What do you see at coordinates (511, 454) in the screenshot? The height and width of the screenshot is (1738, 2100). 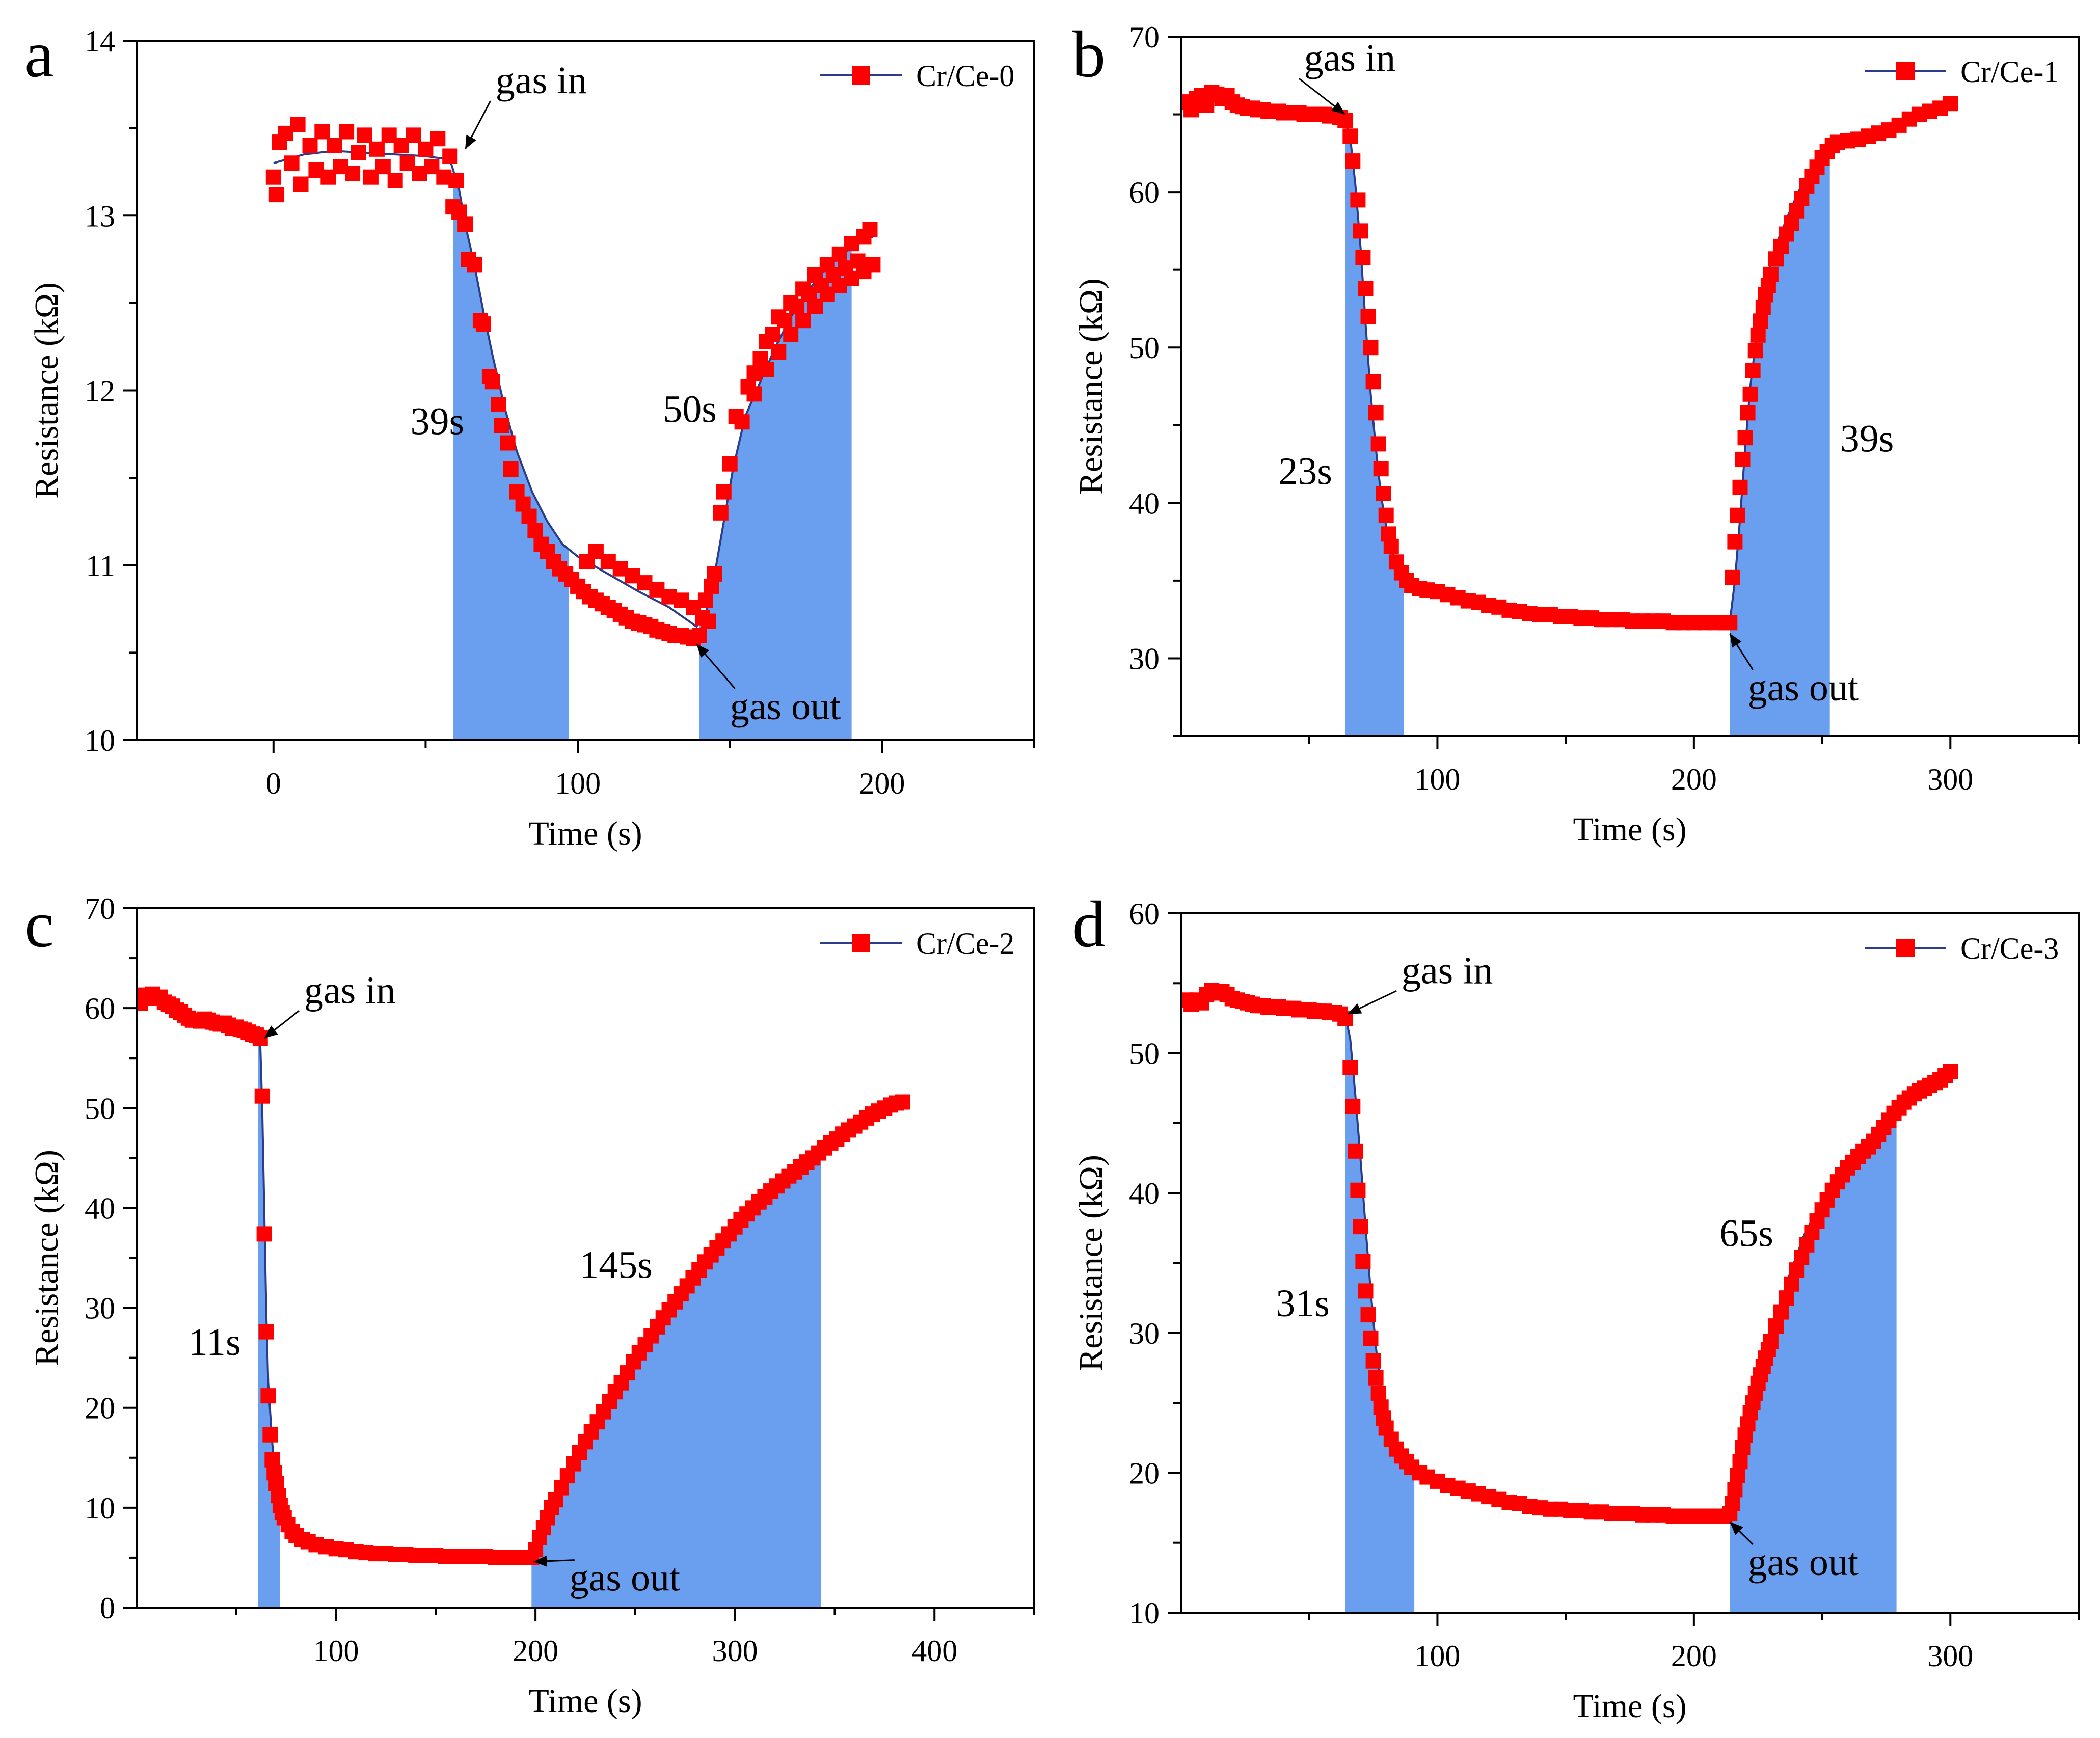 I see `response-time-region` at bounding box center [511, 454].